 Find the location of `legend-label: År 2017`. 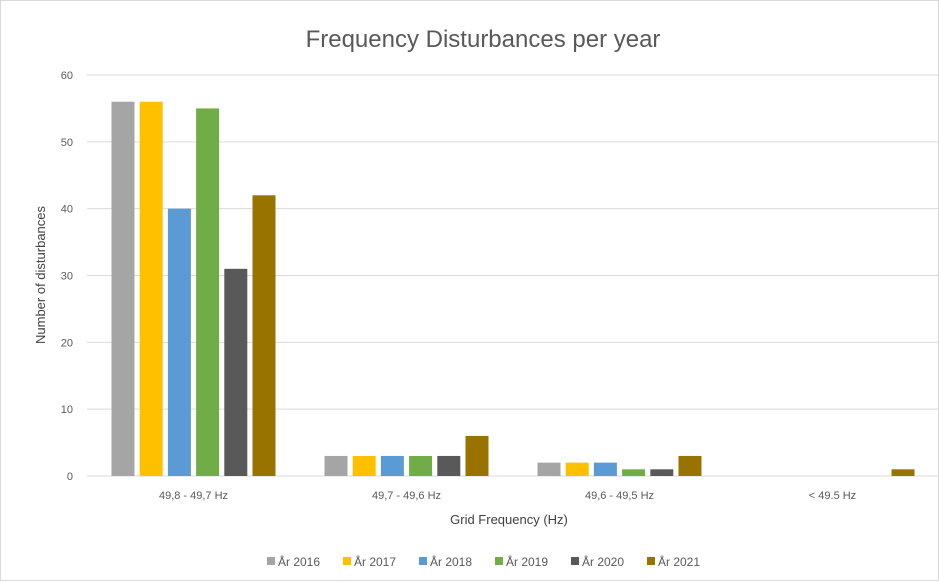

legend-label: År 2017 is located at coordinates (375, 561).